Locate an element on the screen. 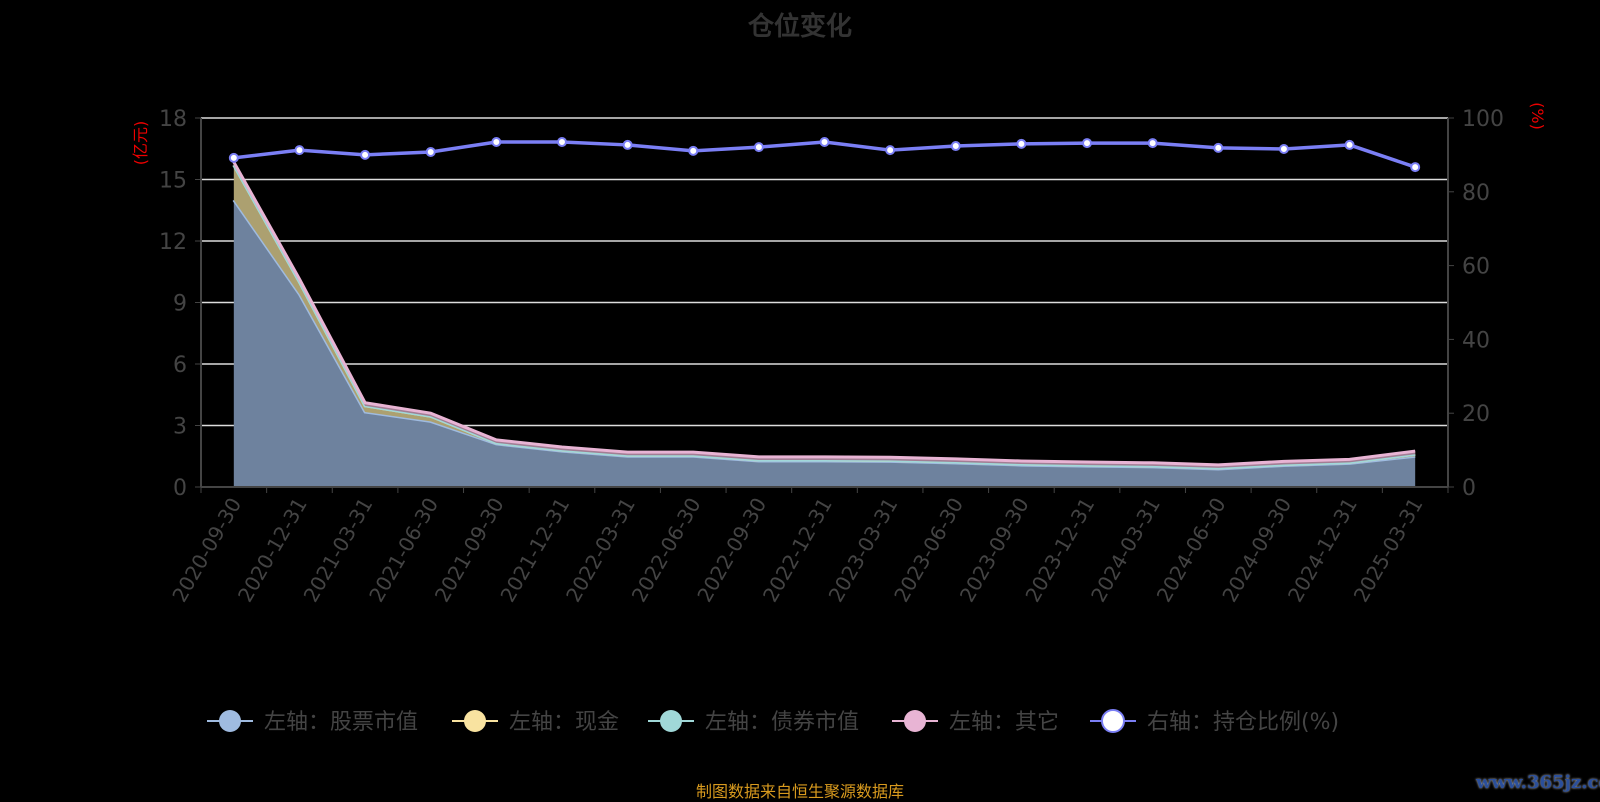 The width and height of the screenshot is (1600, 802). x-tick-label: 2021-06-30 is located at coordinates (403, 550).